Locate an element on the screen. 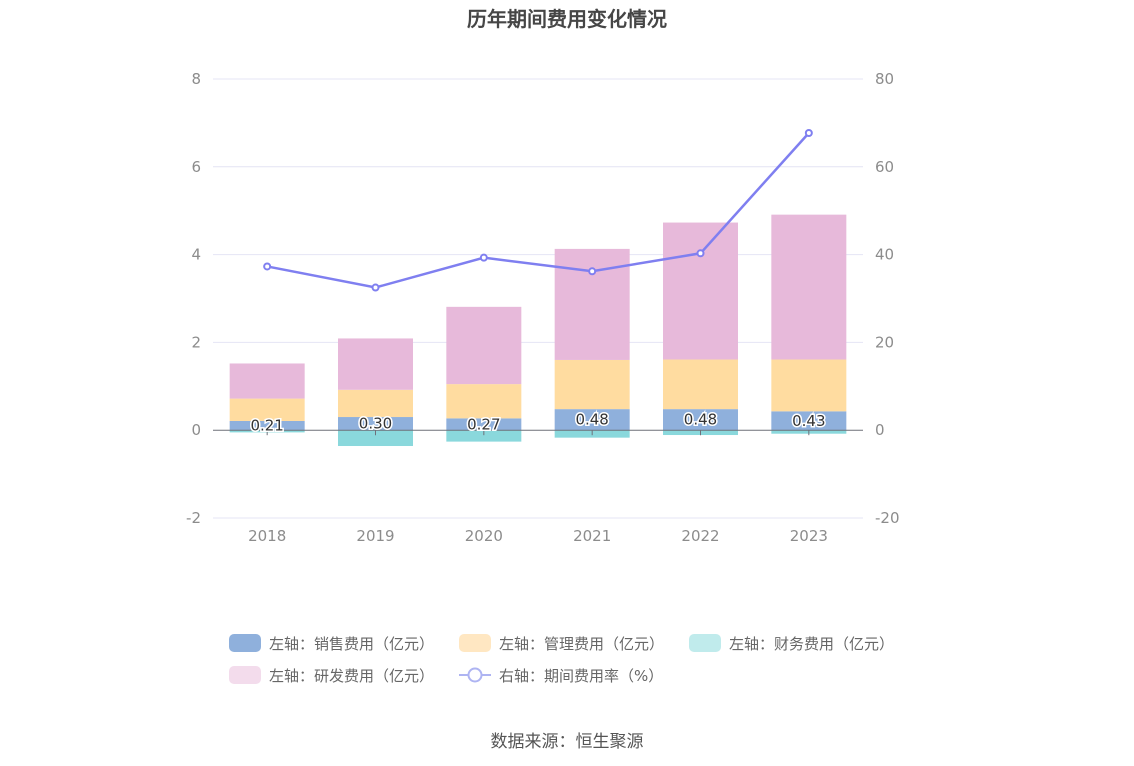  rate-point-2021 is located at coordinates (592, 271).